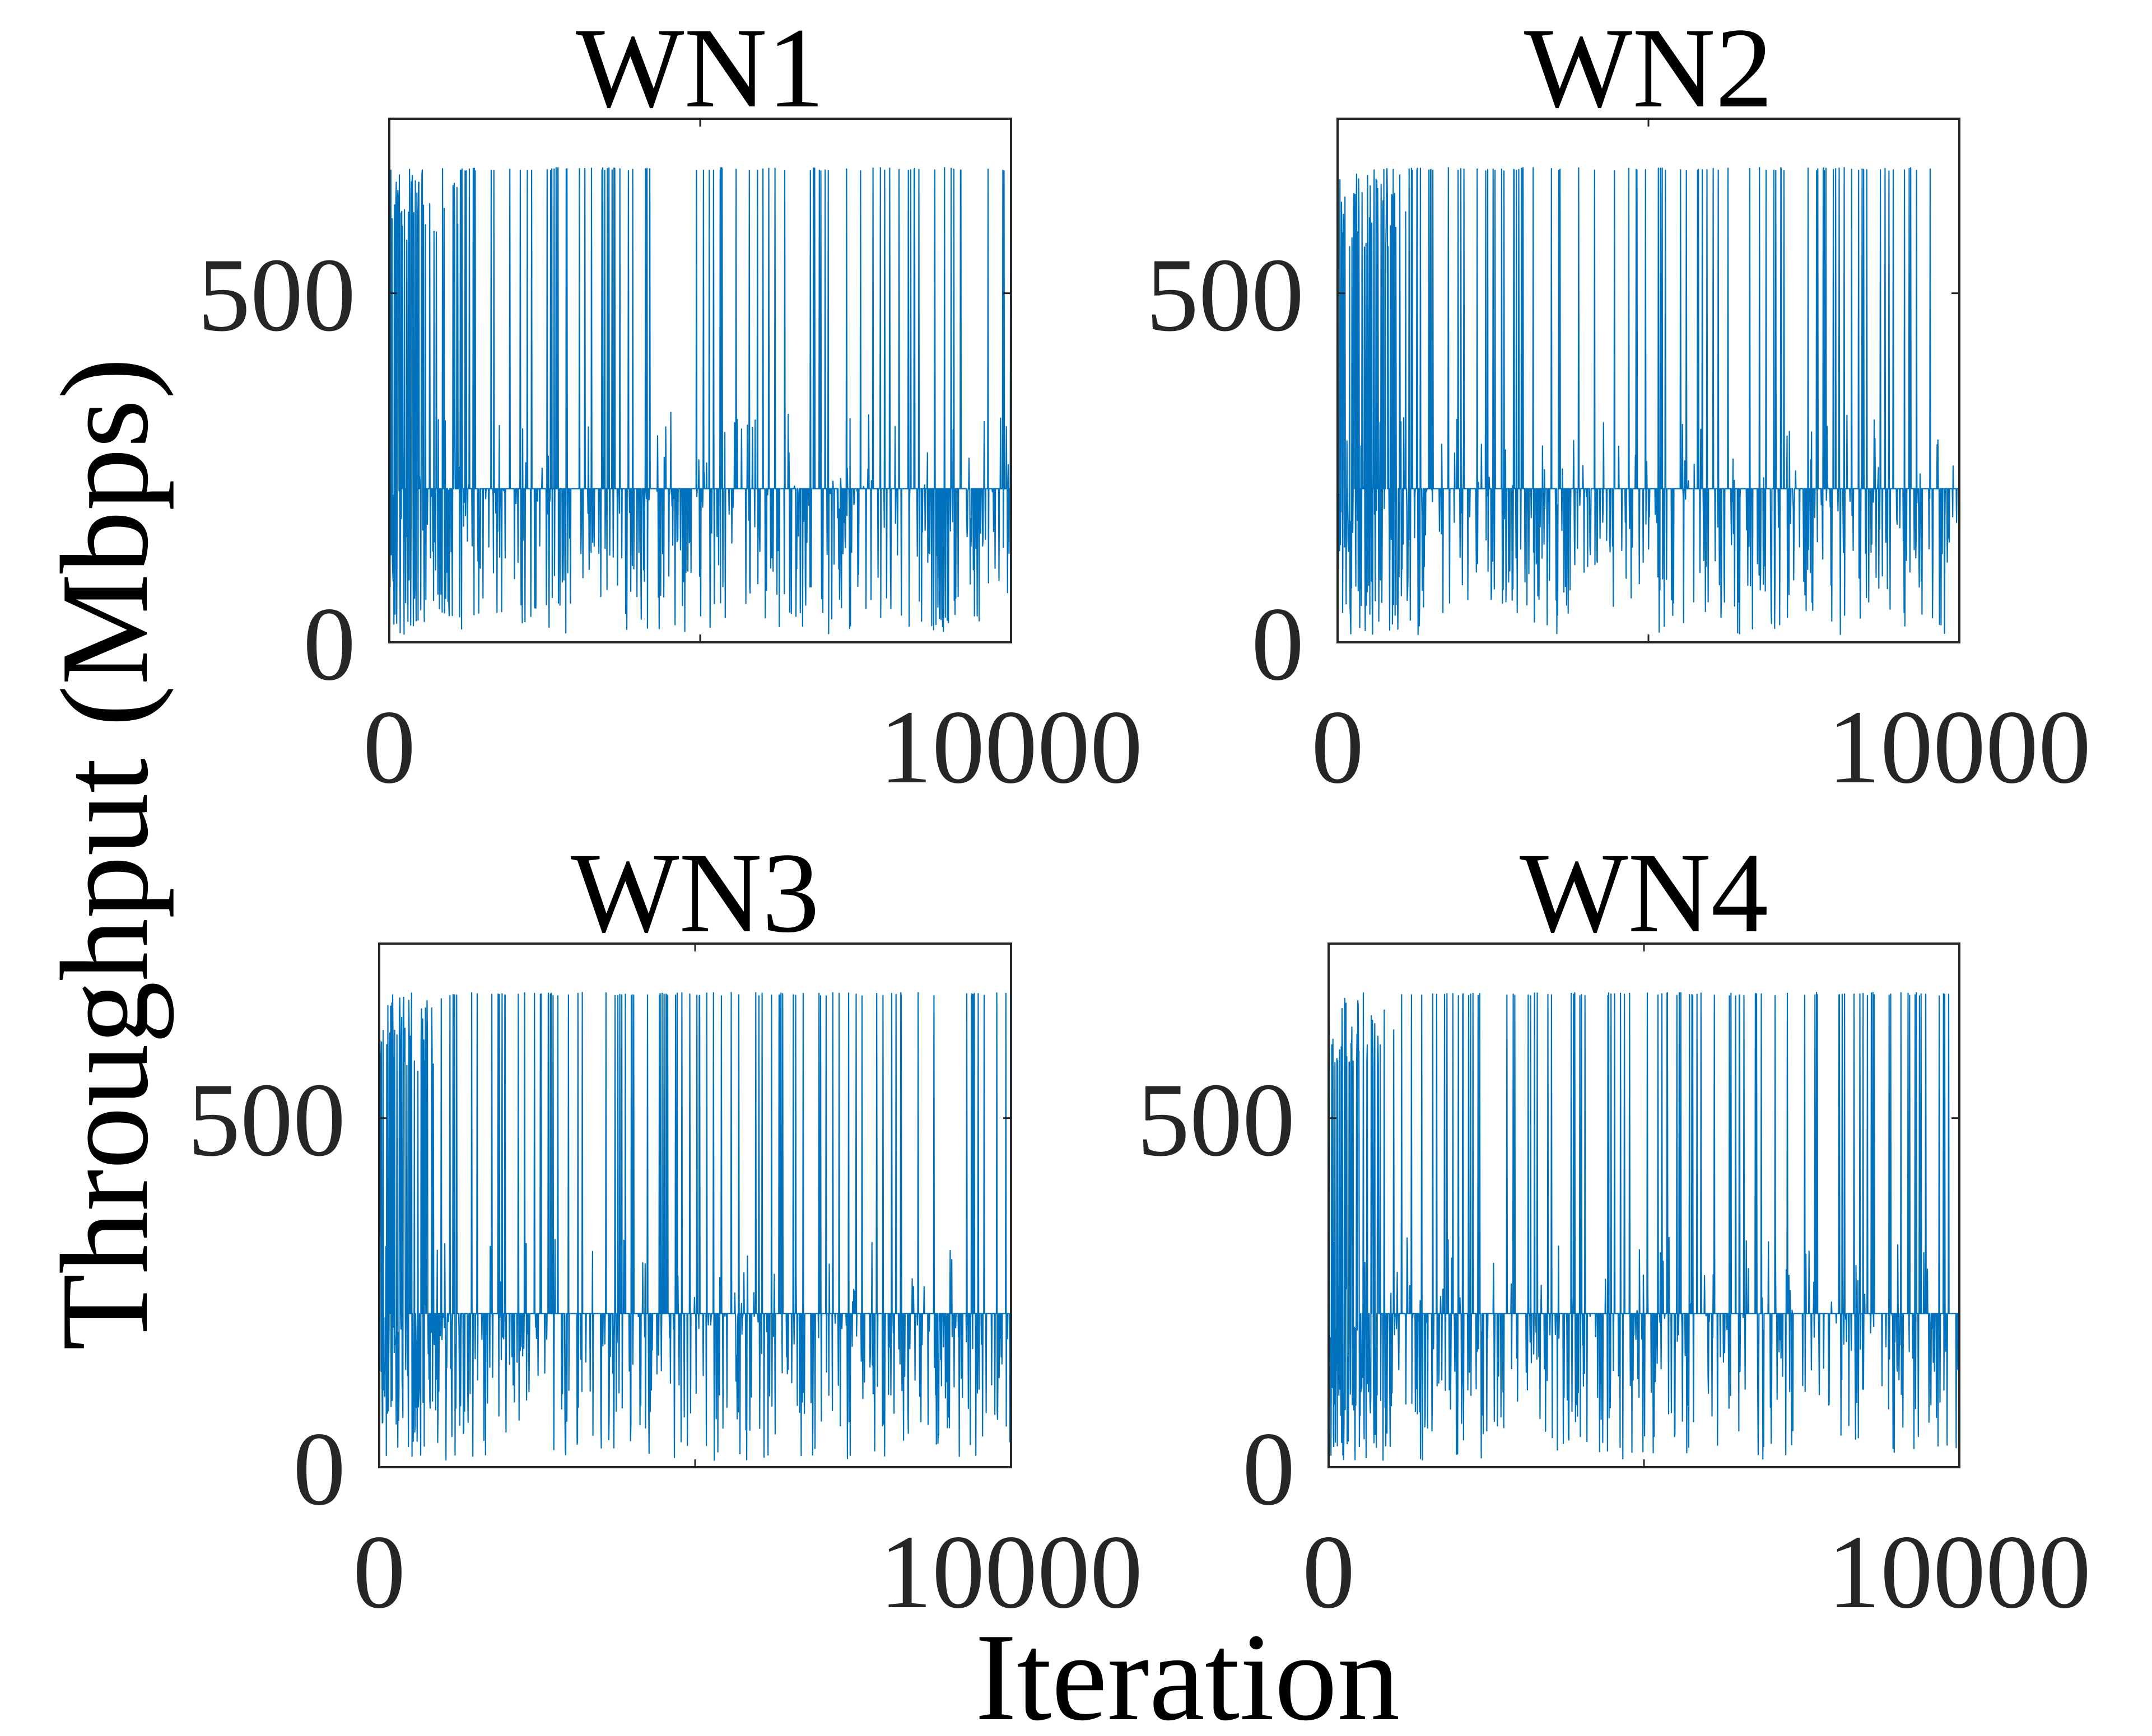 The width and height of the screenshot is (2152, 1736). What do you see at coordinates (105, 854) in the screenshot?
I see `y-axis-label: Throughput (Mbps)` at bounding box center [105, 854].